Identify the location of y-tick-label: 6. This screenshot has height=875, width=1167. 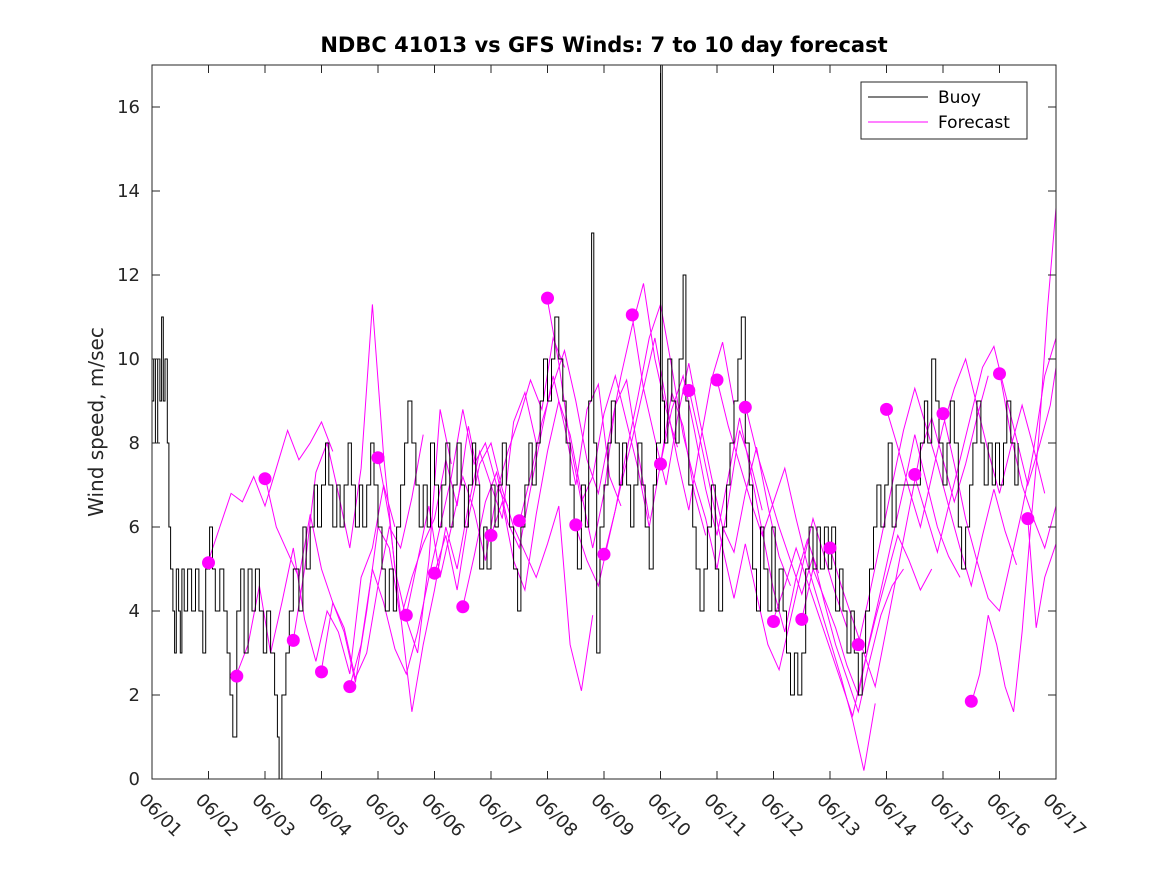
(134, 527).